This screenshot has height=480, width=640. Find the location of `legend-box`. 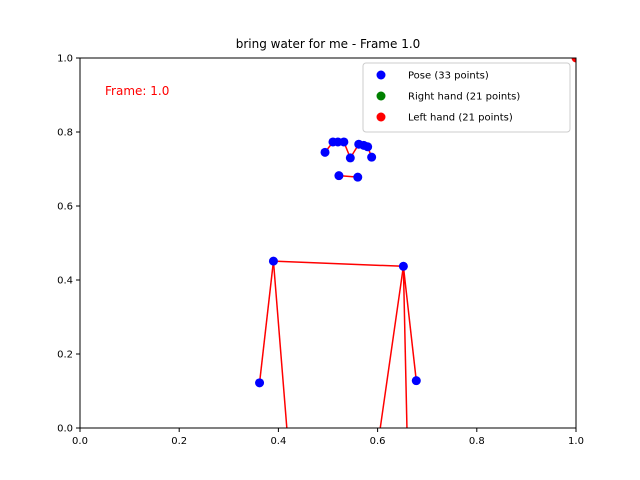

legend-box is located at coordinates (466, 97).